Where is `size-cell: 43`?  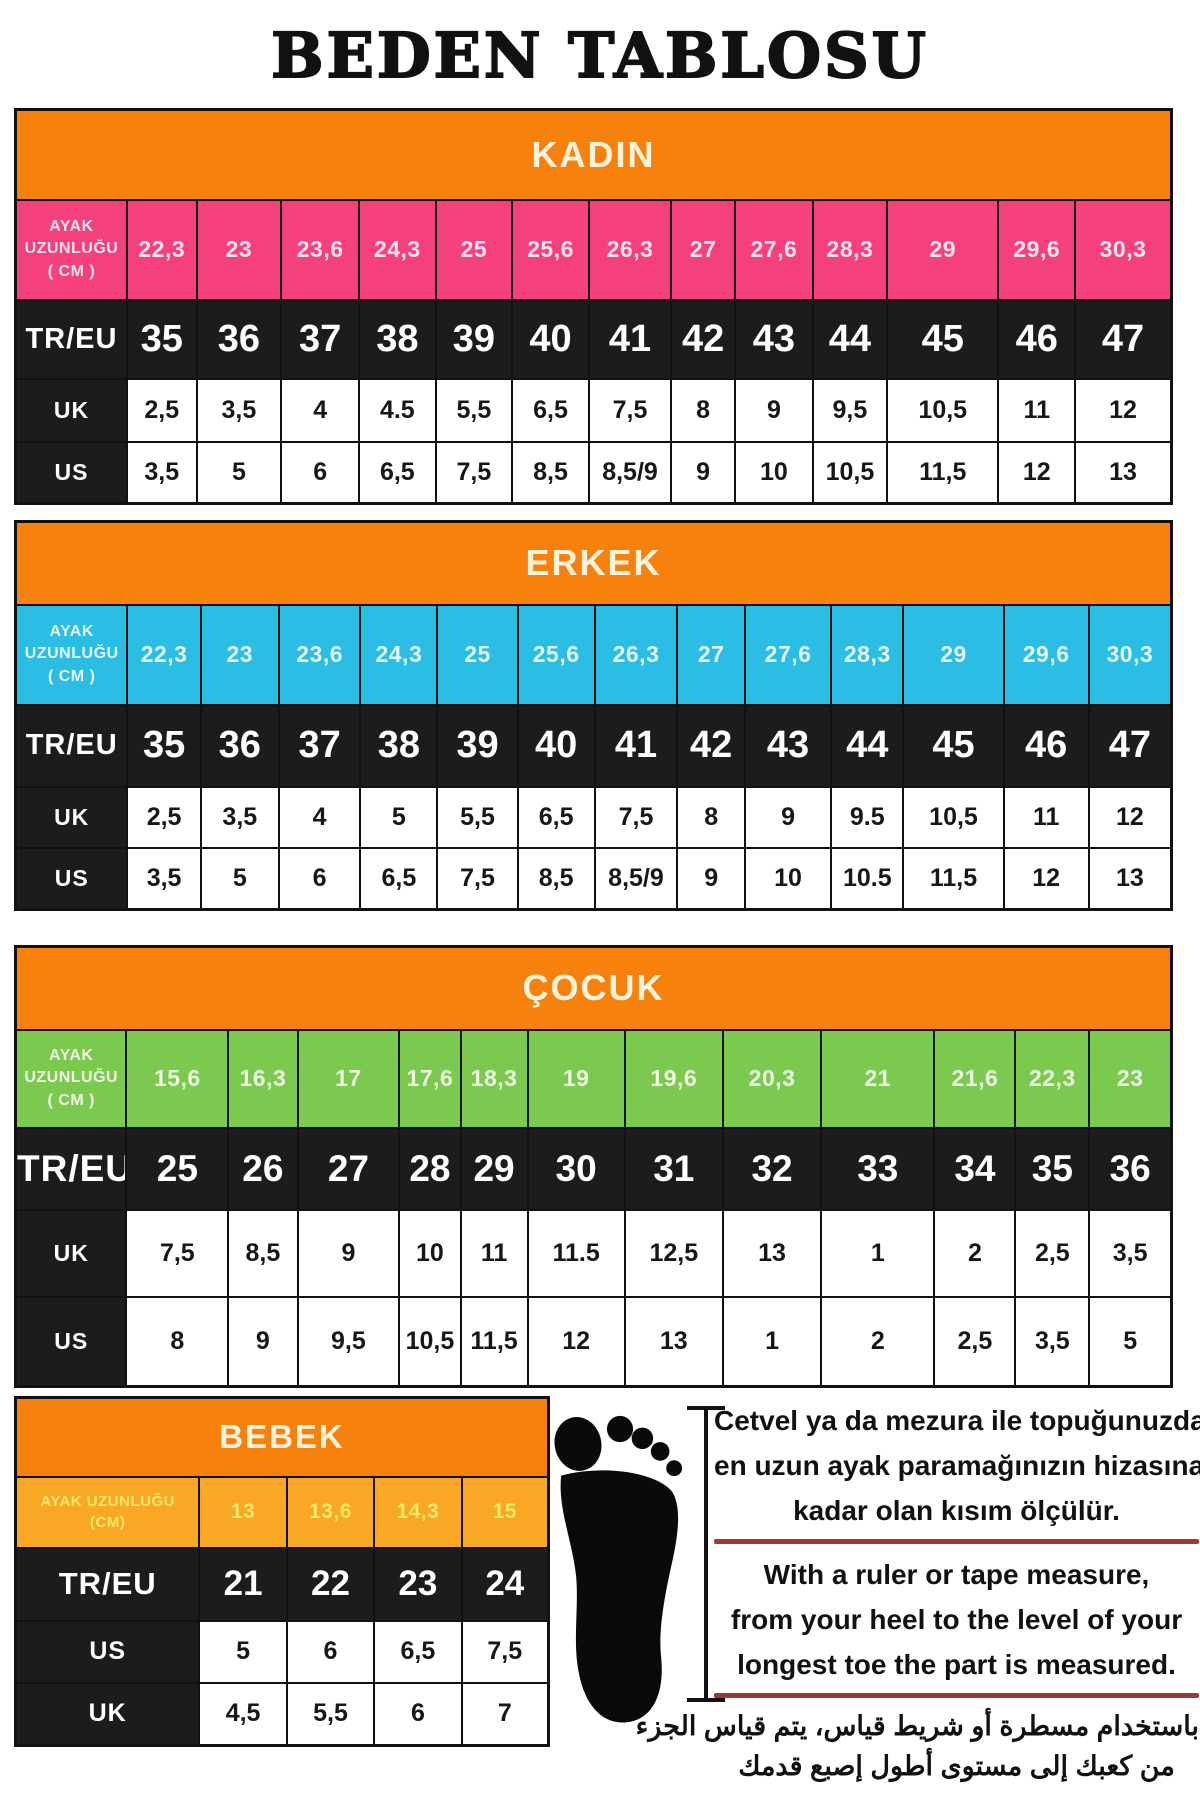
size-cell: 43 is located at coordinates (788, 745).